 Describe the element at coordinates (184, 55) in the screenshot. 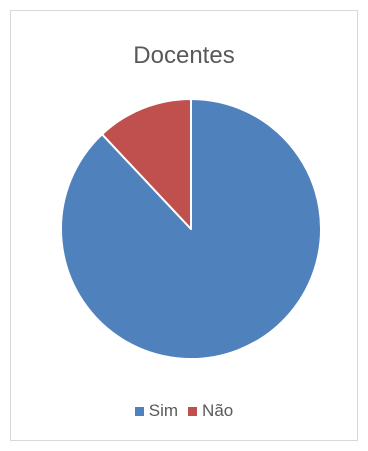

I see `chart-title: Docentes` at that location.